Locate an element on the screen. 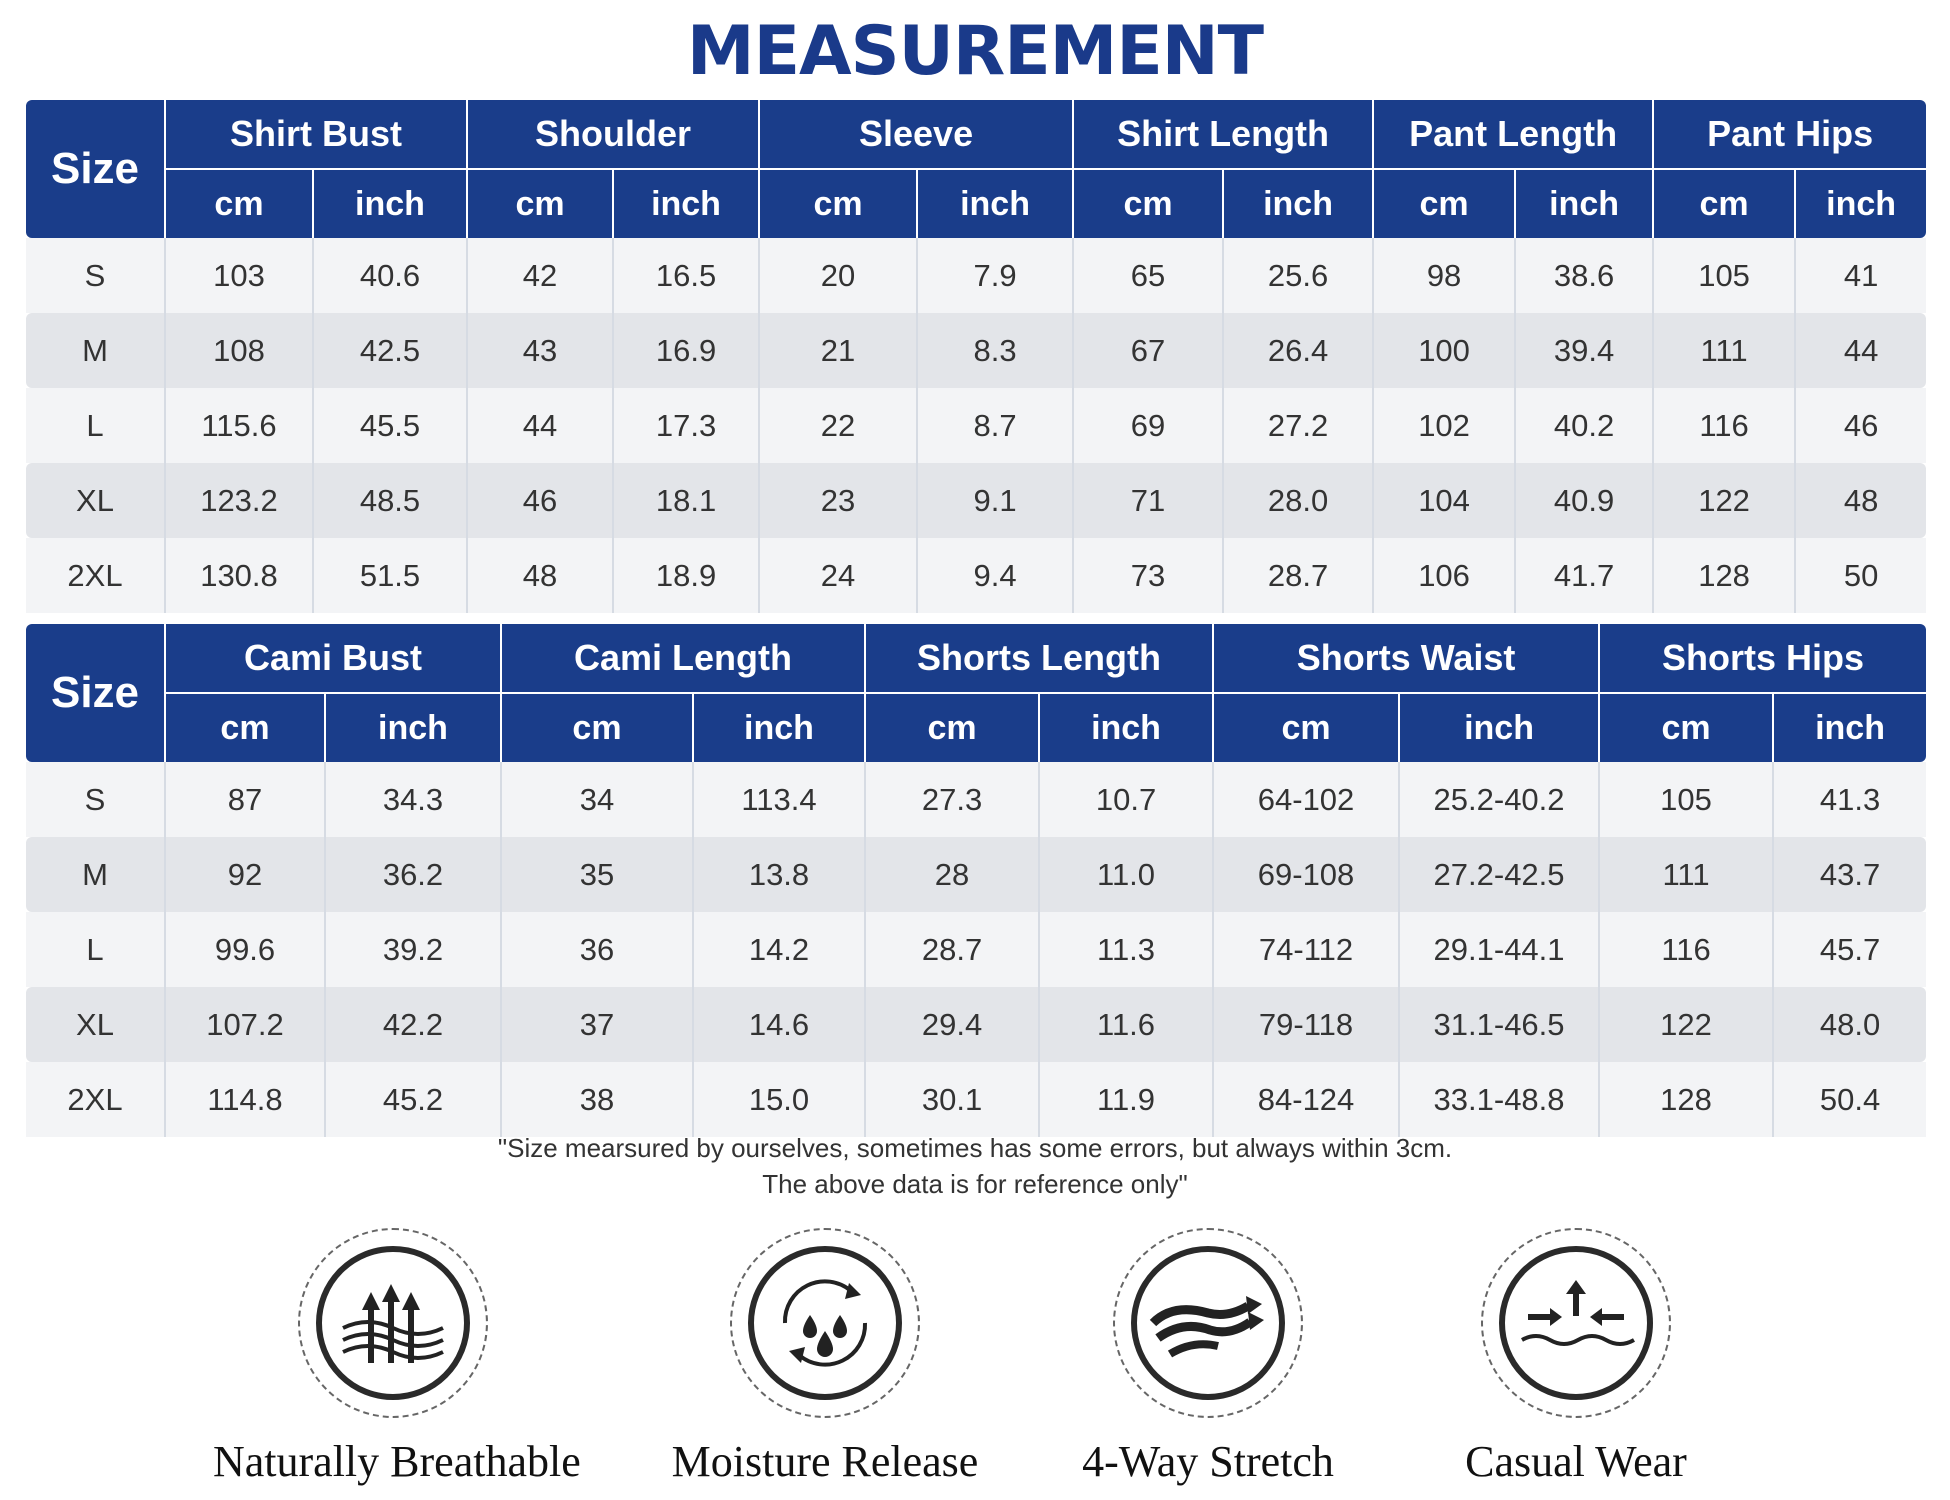 The width and height of the screenshot is (1950, 1500). value-cell: 123.2 is located at coordinates (238, 500).